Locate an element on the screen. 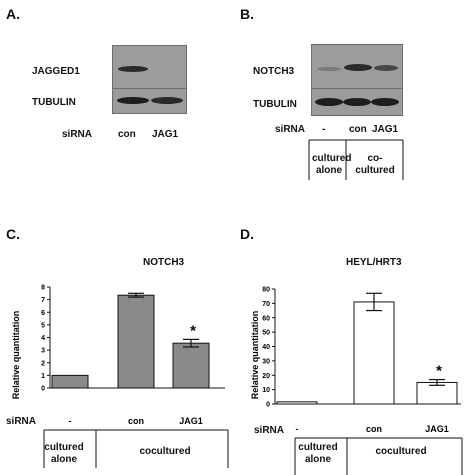  panel-b-group-alone-line2: alone is located at coordinates (329, 170).